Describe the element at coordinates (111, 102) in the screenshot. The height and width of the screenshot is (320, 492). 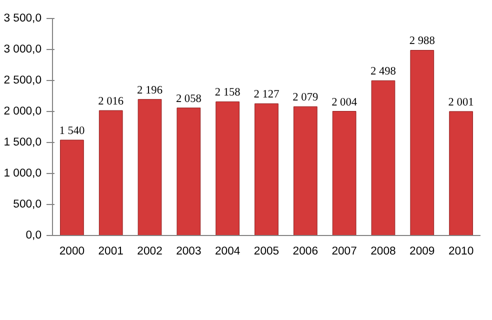
I see `data-label: 2 016` at that location.